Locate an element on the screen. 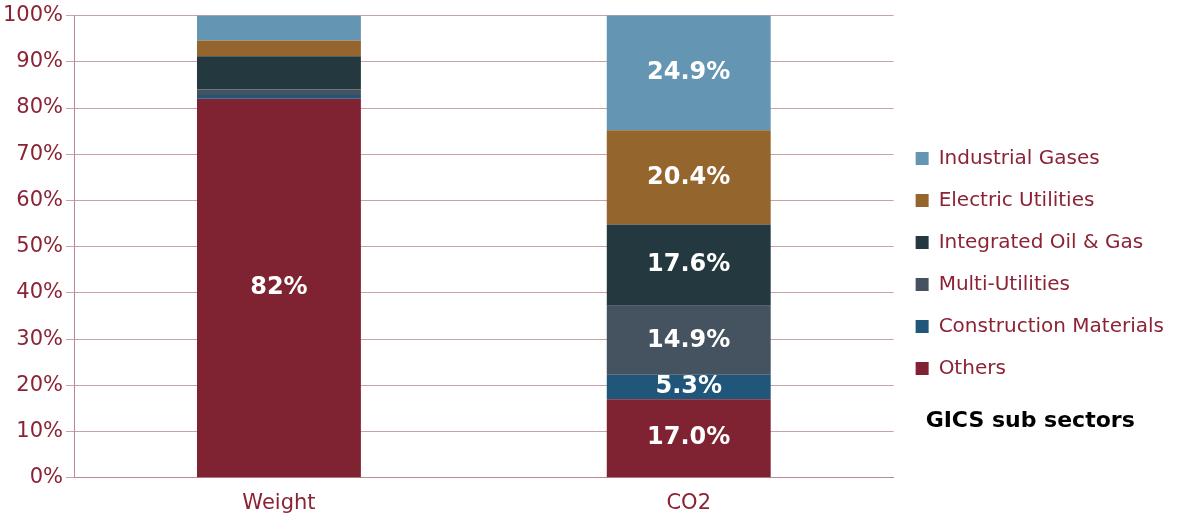 Image resolution: width=1180 pixels, height=523 pixels. y-tick-label: 30% is located at coordinates (40, 337).